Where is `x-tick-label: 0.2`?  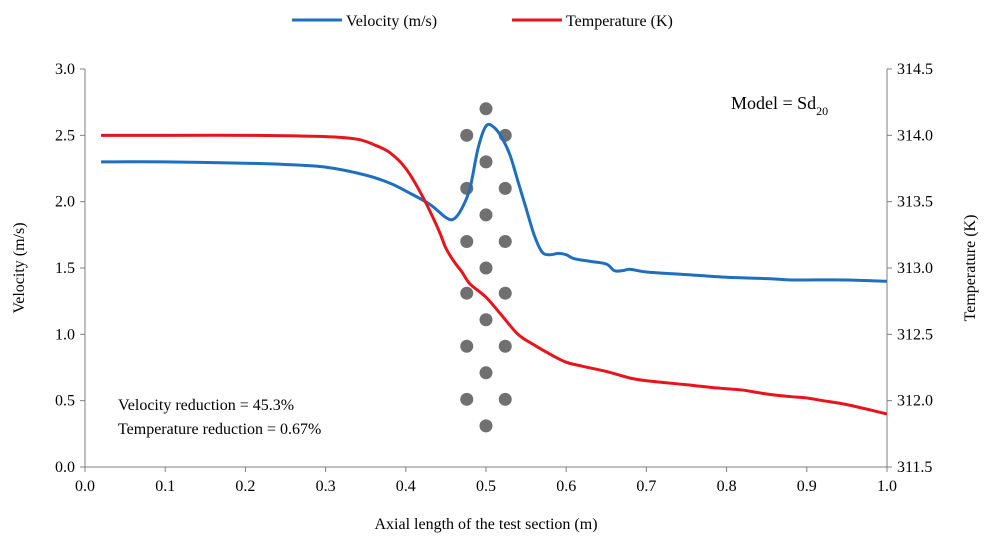 x-tick-label: 0.2 is located at coordinates (245, 486).